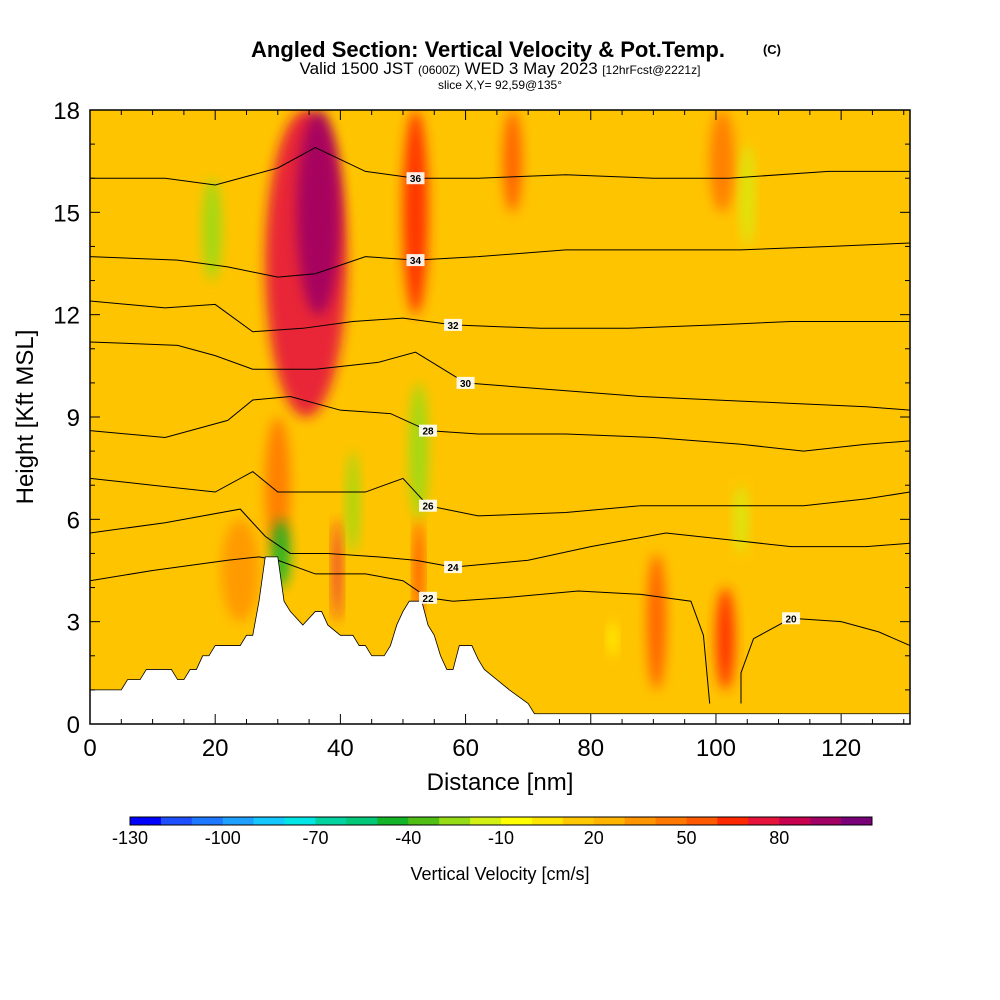 This screenshot has height=1000, width=1000. What do you see at coordinates (594, 838) in the screenshot?
I see `colorbar-tick-label: 20` at bounding box center [594, 838].